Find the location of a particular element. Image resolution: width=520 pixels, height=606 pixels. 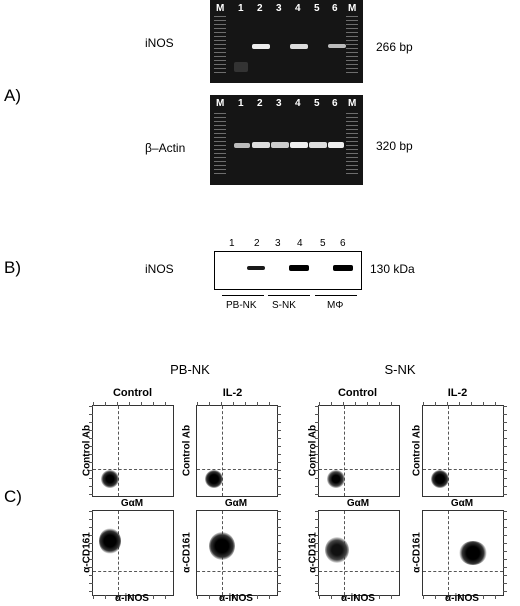

western-row-label: iNOS is located at coordinates (159, 269).